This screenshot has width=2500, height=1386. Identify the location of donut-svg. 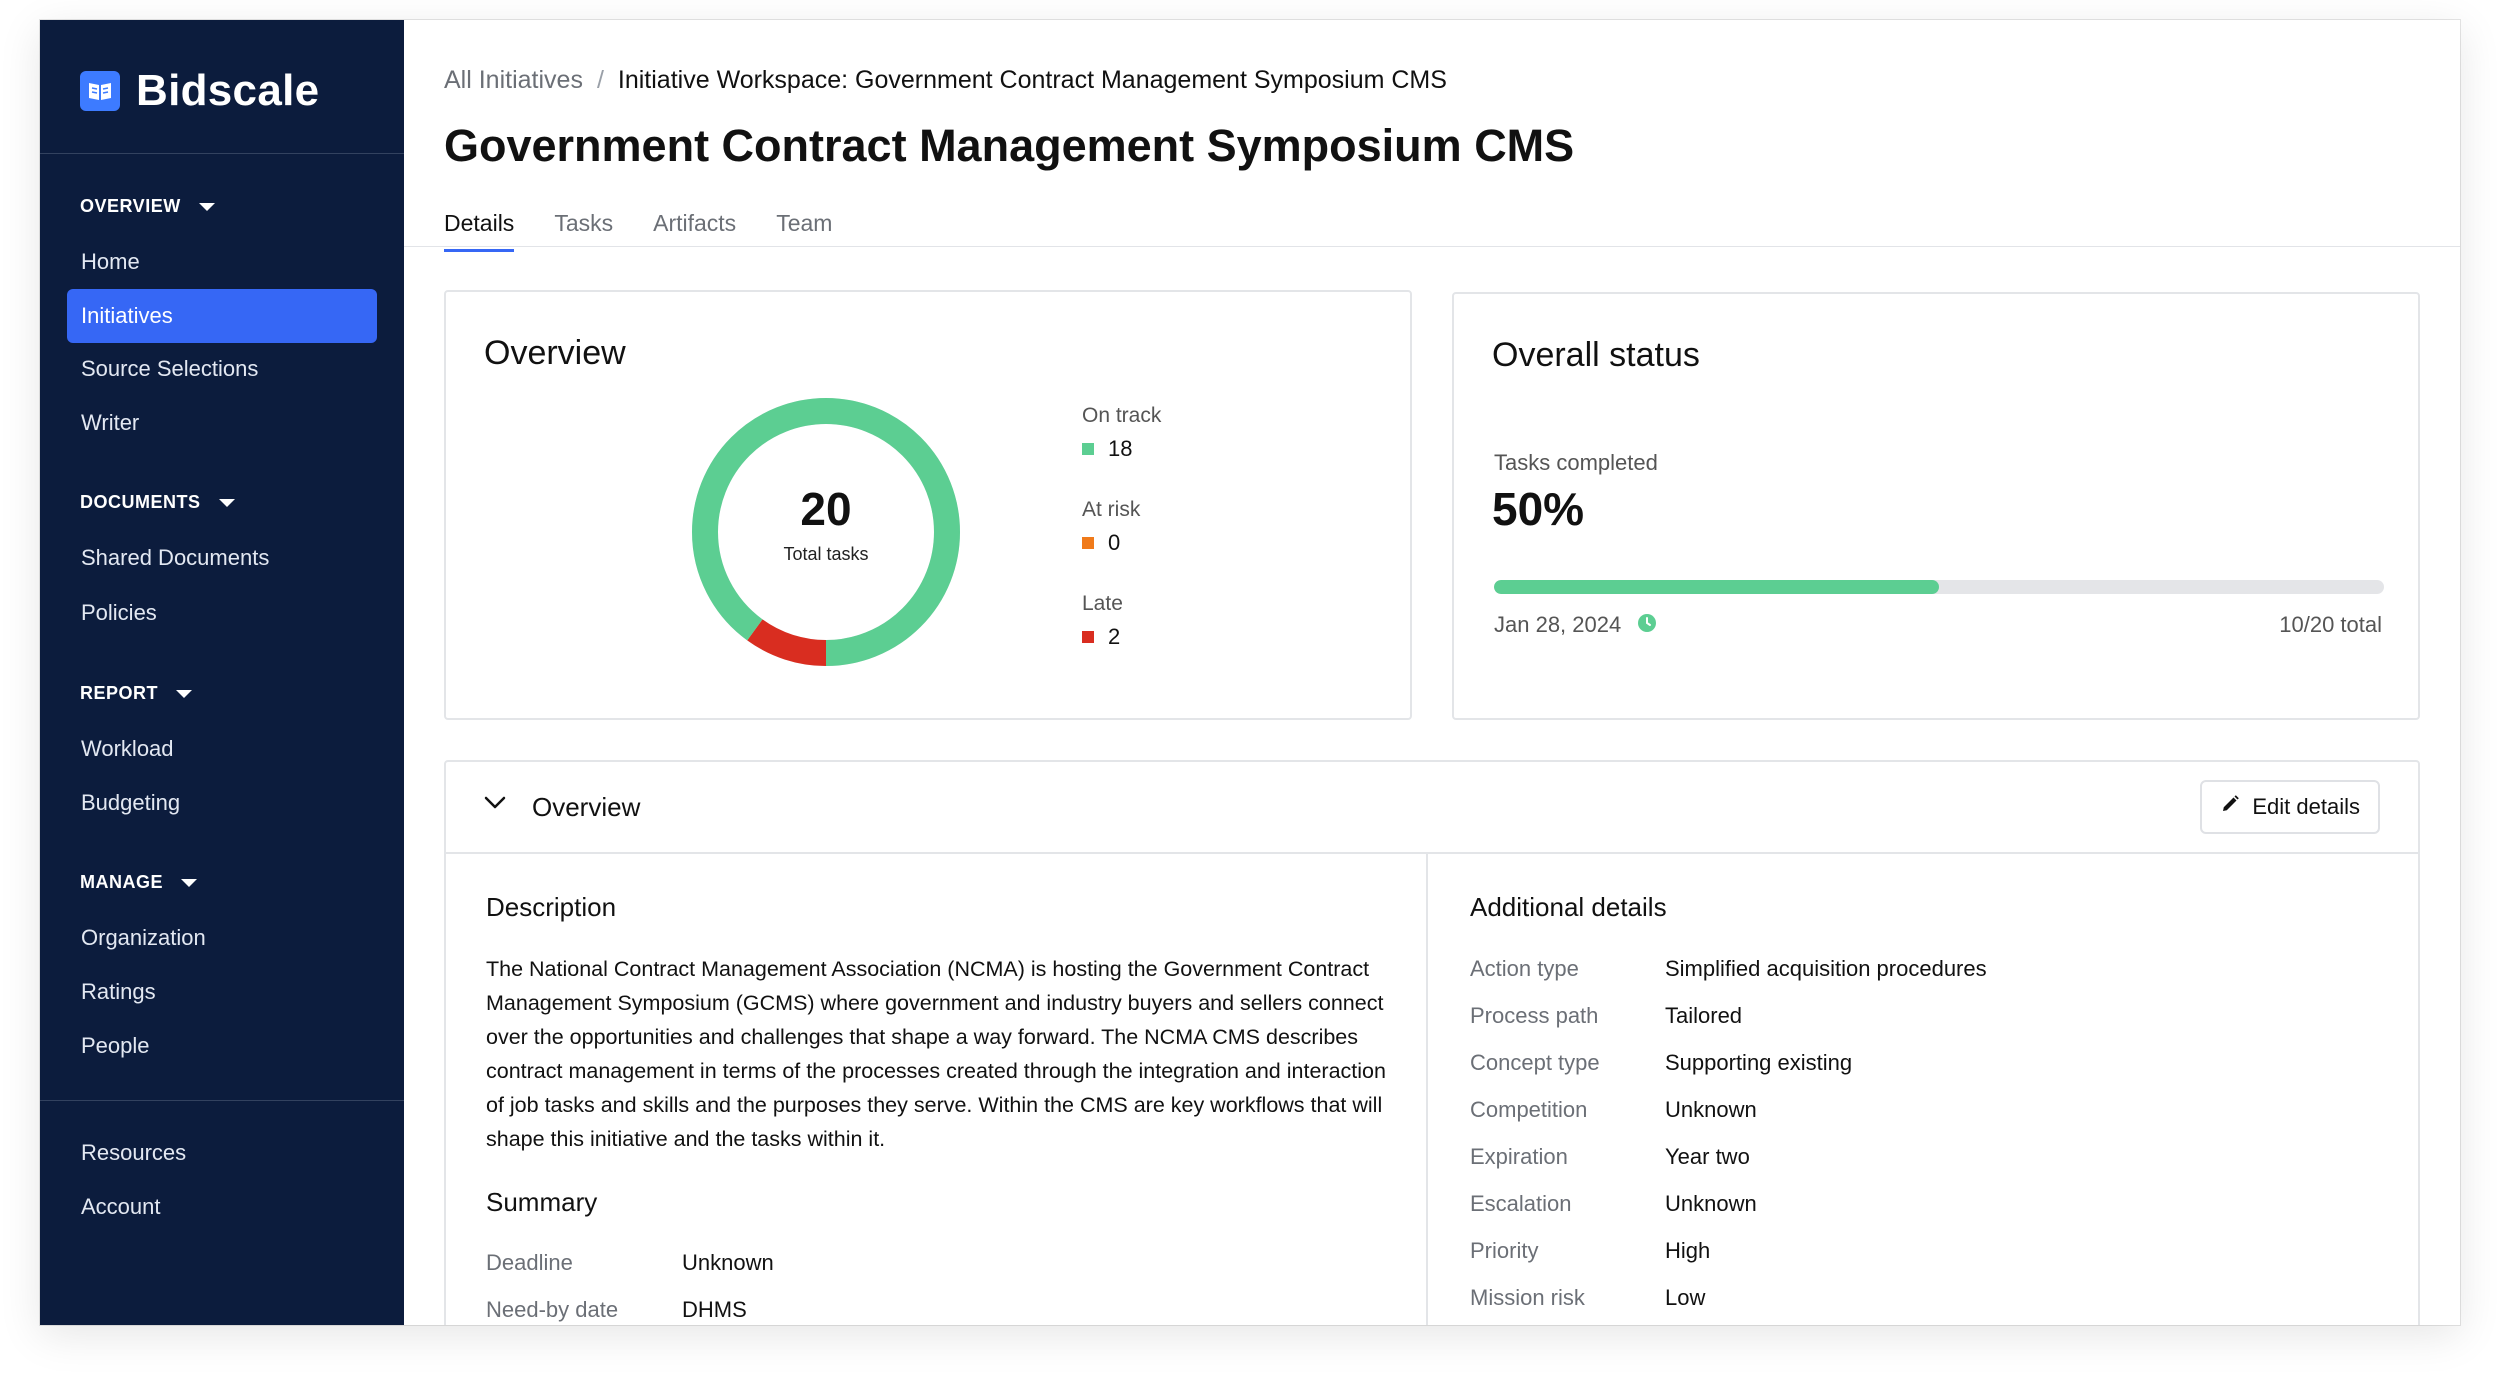
(826, 532).